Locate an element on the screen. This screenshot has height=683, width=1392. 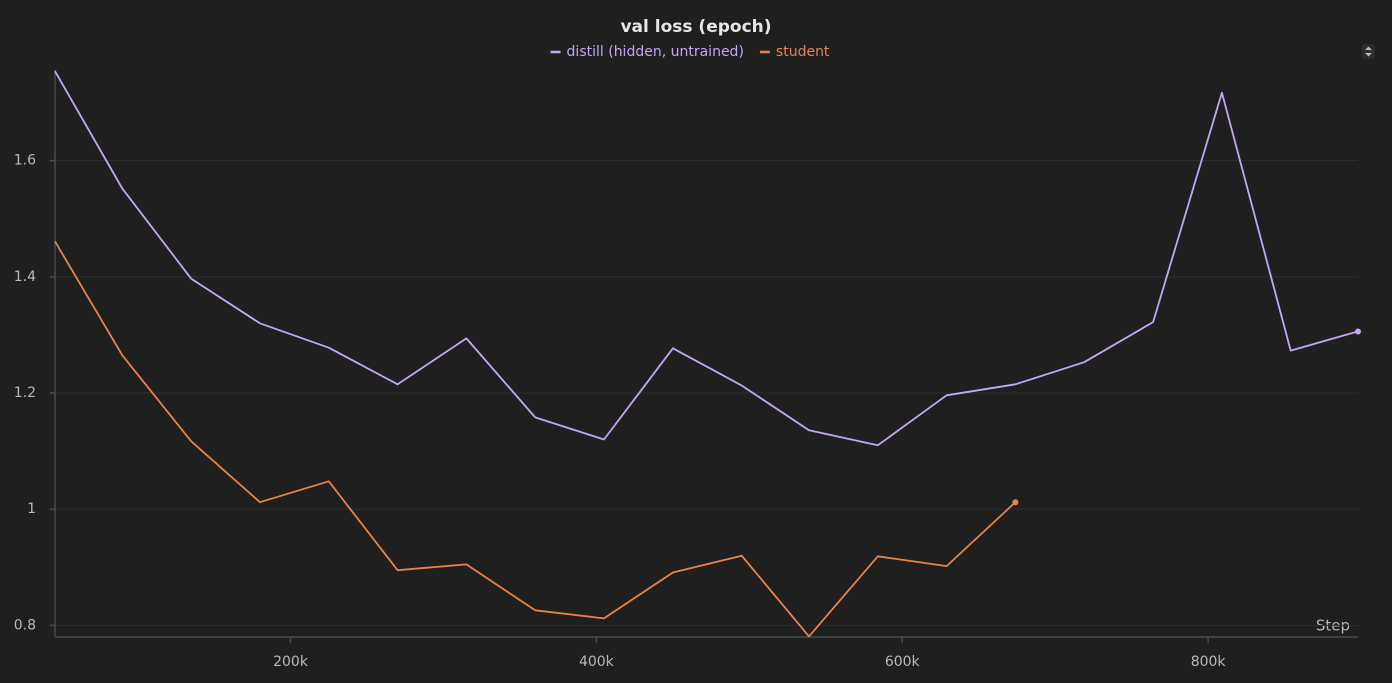
icon-bg is located at coordinates (1368, 51).